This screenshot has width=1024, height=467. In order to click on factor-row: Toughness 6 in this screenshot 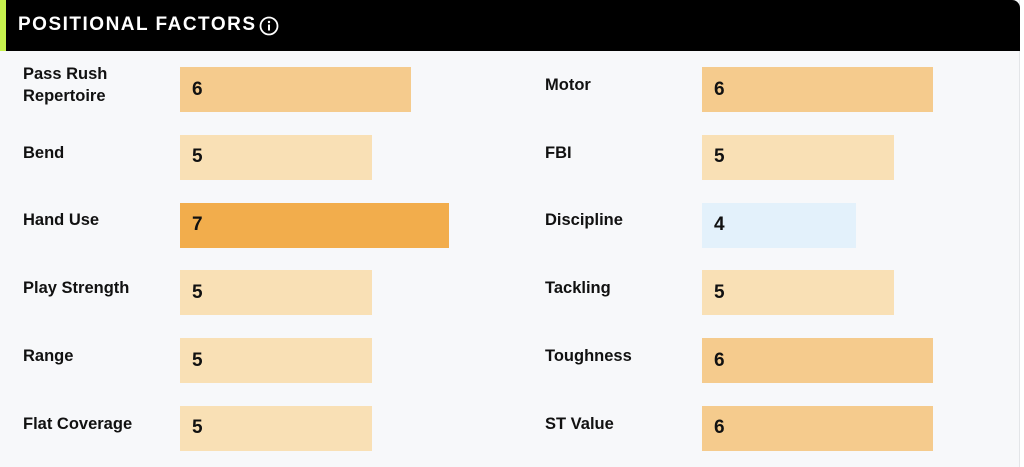, I will do `click(772, 356)`.